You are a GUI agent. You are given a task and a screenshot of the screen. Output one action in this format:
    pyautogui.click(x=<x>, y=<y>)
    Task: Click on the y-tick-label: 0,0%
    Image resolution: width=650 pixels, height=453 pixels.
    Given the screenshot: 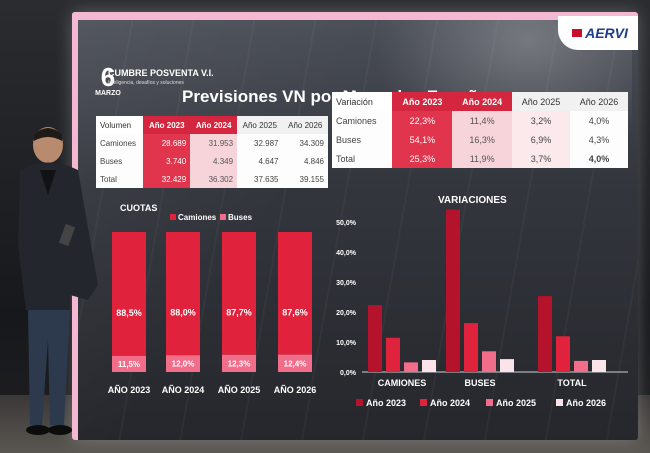 What is the action you would take?
    pyautogui.click(x=348, y=373)
    